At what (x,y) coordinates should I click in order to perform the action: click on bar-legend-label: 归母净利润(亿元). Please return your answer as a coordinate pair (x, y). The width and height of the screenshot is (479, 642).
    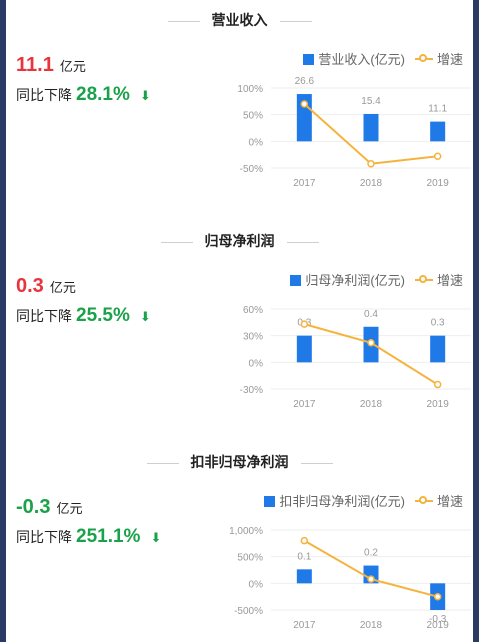
    Looking at the image, I should click on (355, 280).